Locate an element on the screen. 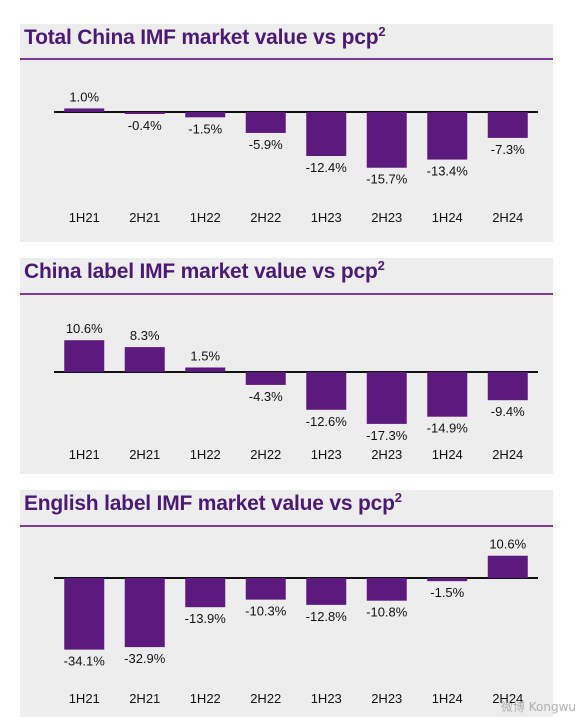 This screenshot has width=588, height=717. data-label: -5.9% is located at coordinates (266, 144).